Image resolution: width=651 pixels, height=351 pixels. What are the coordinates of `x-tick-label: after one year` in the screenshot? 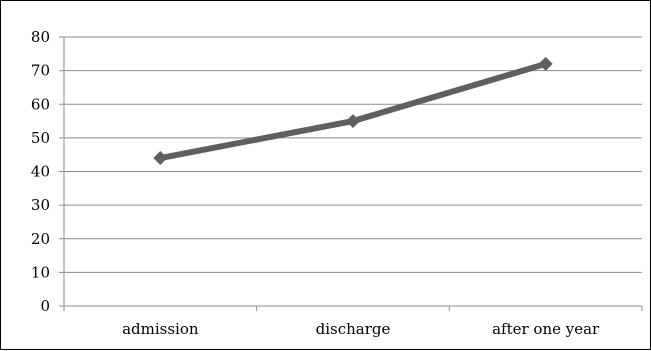 It's located at (546, 329).